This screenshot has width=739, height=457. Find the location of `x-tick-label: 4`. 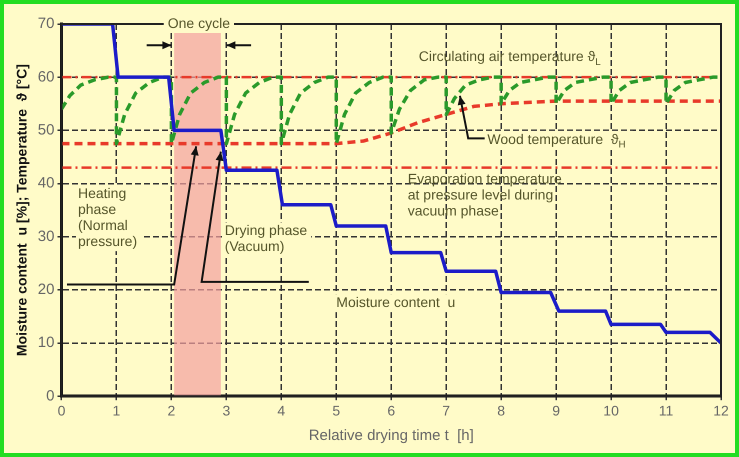

x-tick-label: 4 is located at coordinates (281, 410).